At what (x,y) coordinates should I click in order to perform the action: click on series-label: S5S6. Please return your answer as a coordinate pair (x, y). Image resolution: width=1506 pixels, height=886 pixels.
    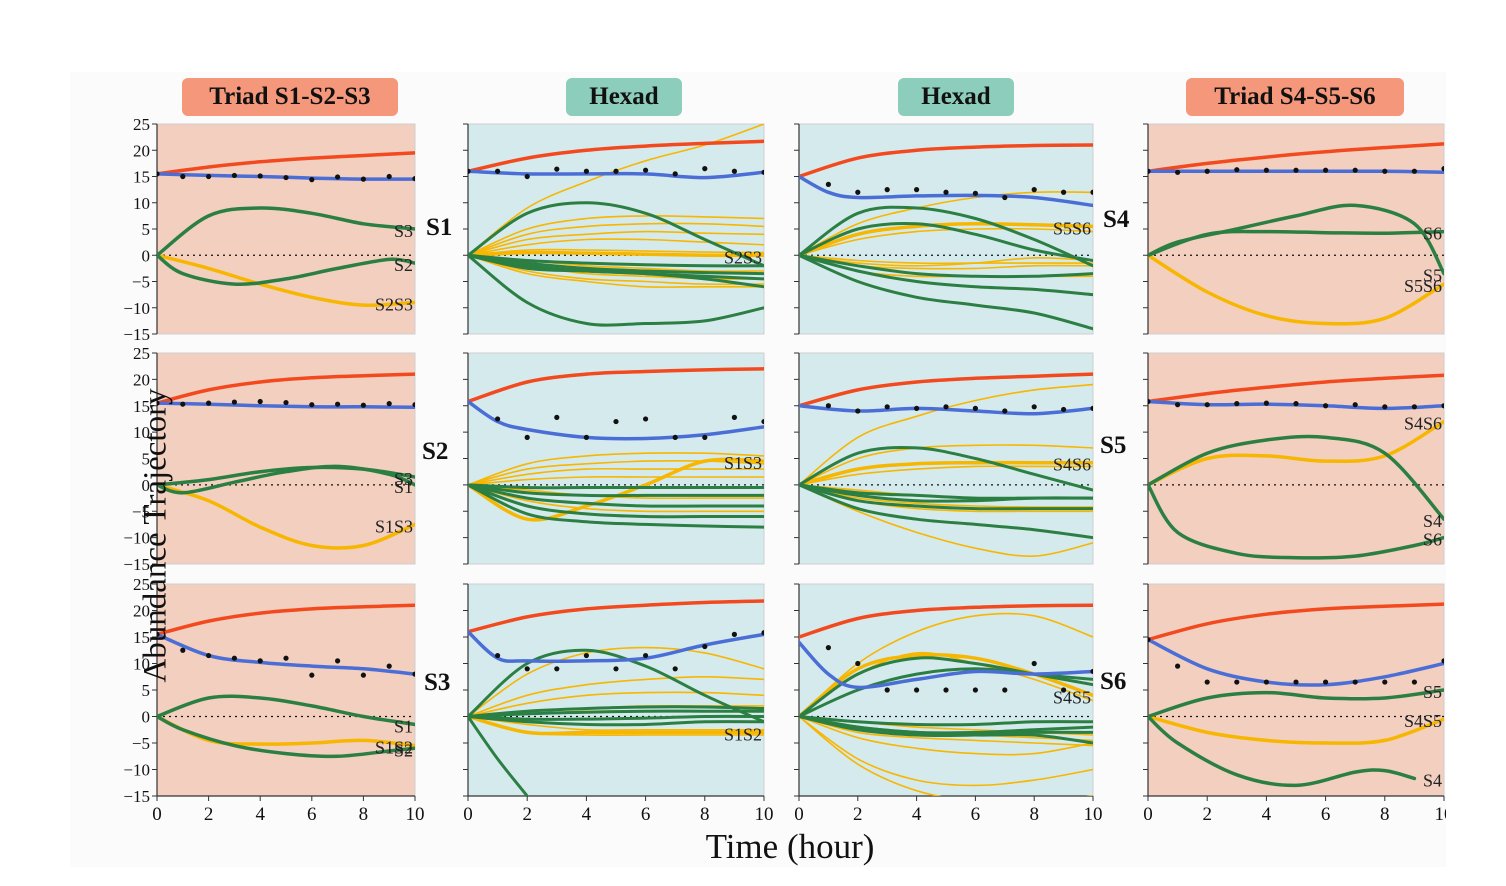
    Looking at the image, I should click on (1072, 228).